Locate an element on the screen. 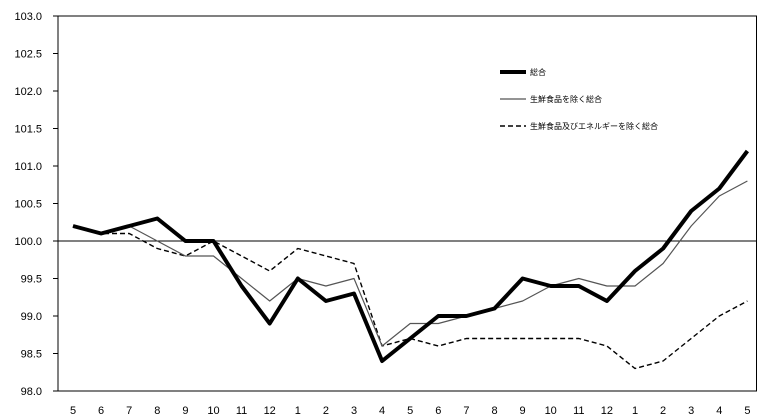  y-tick-label: 98.5 is located at coordinates (31, 355).